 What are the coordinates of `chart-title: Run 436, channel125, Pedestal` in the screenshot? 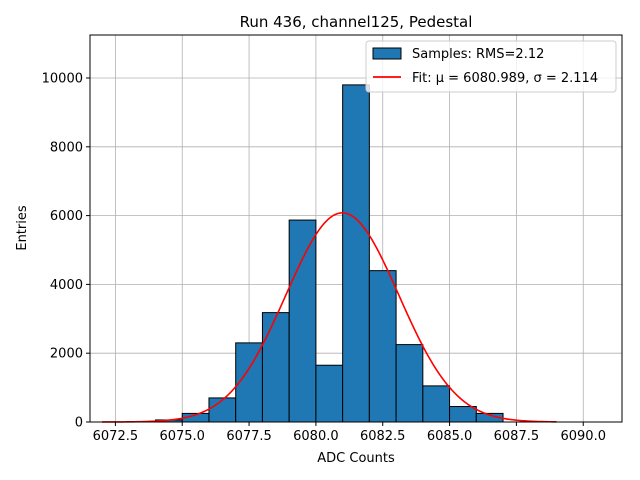 It's located at (356, 22).